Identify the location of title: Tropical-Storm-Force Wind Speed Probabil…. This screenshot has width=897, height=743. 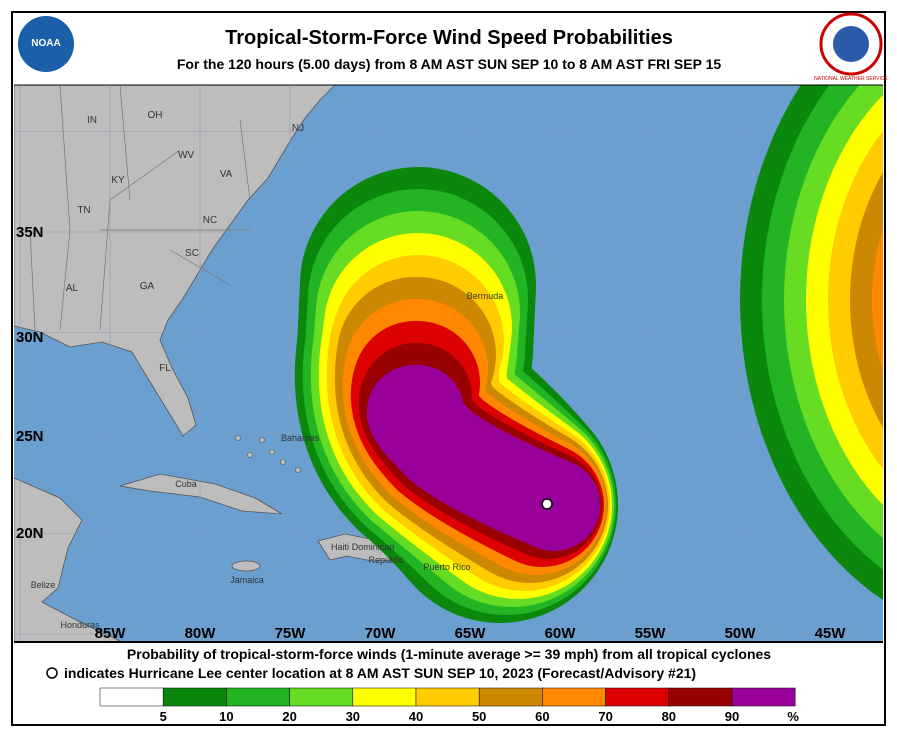
(449, 38).